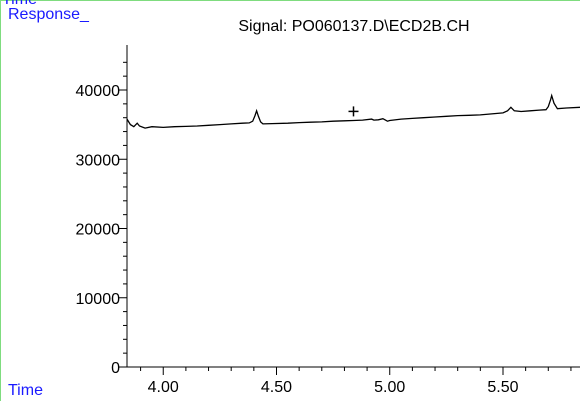 The height and width of the screenshot is (401, 580). What do you see at coordinates (98, 299) in the screenshot?
I see `y-tick-label: 10000` at bounding box center [98, 299].